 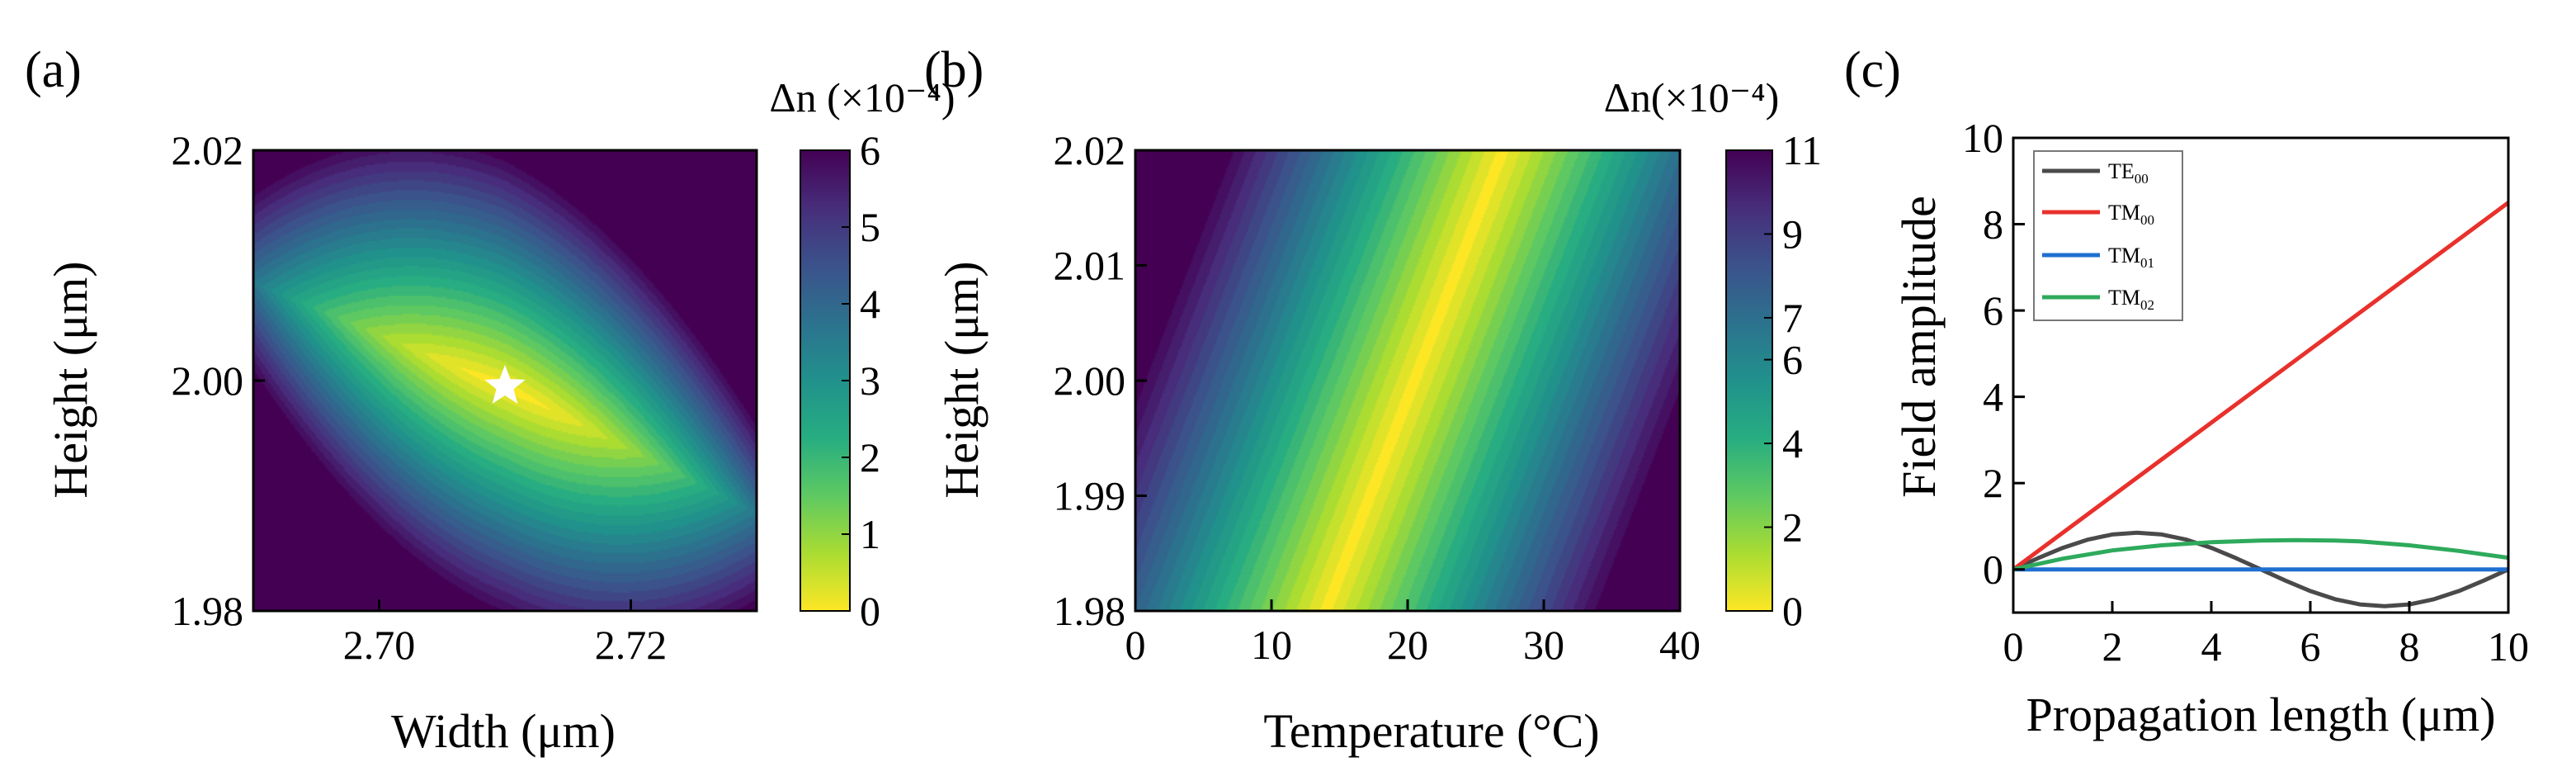 What do you see at coordinates (2131, 257) in the screenshot?
I see `legend-label-tm01: TM01` at bounding box center [2131, 257].